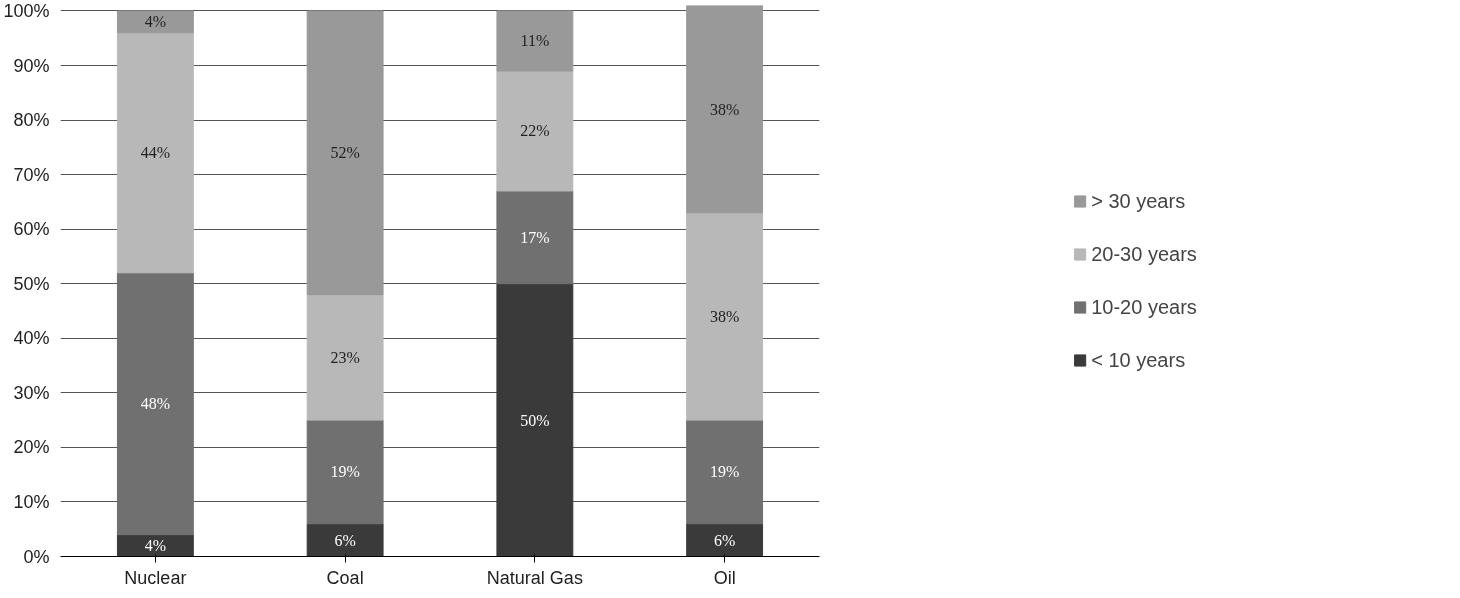 This screenshot has width=1460, height=598. Describe the element at coordinates (1138, 201) in the screenshot. I see `legend-label: > 30 years` at that location.